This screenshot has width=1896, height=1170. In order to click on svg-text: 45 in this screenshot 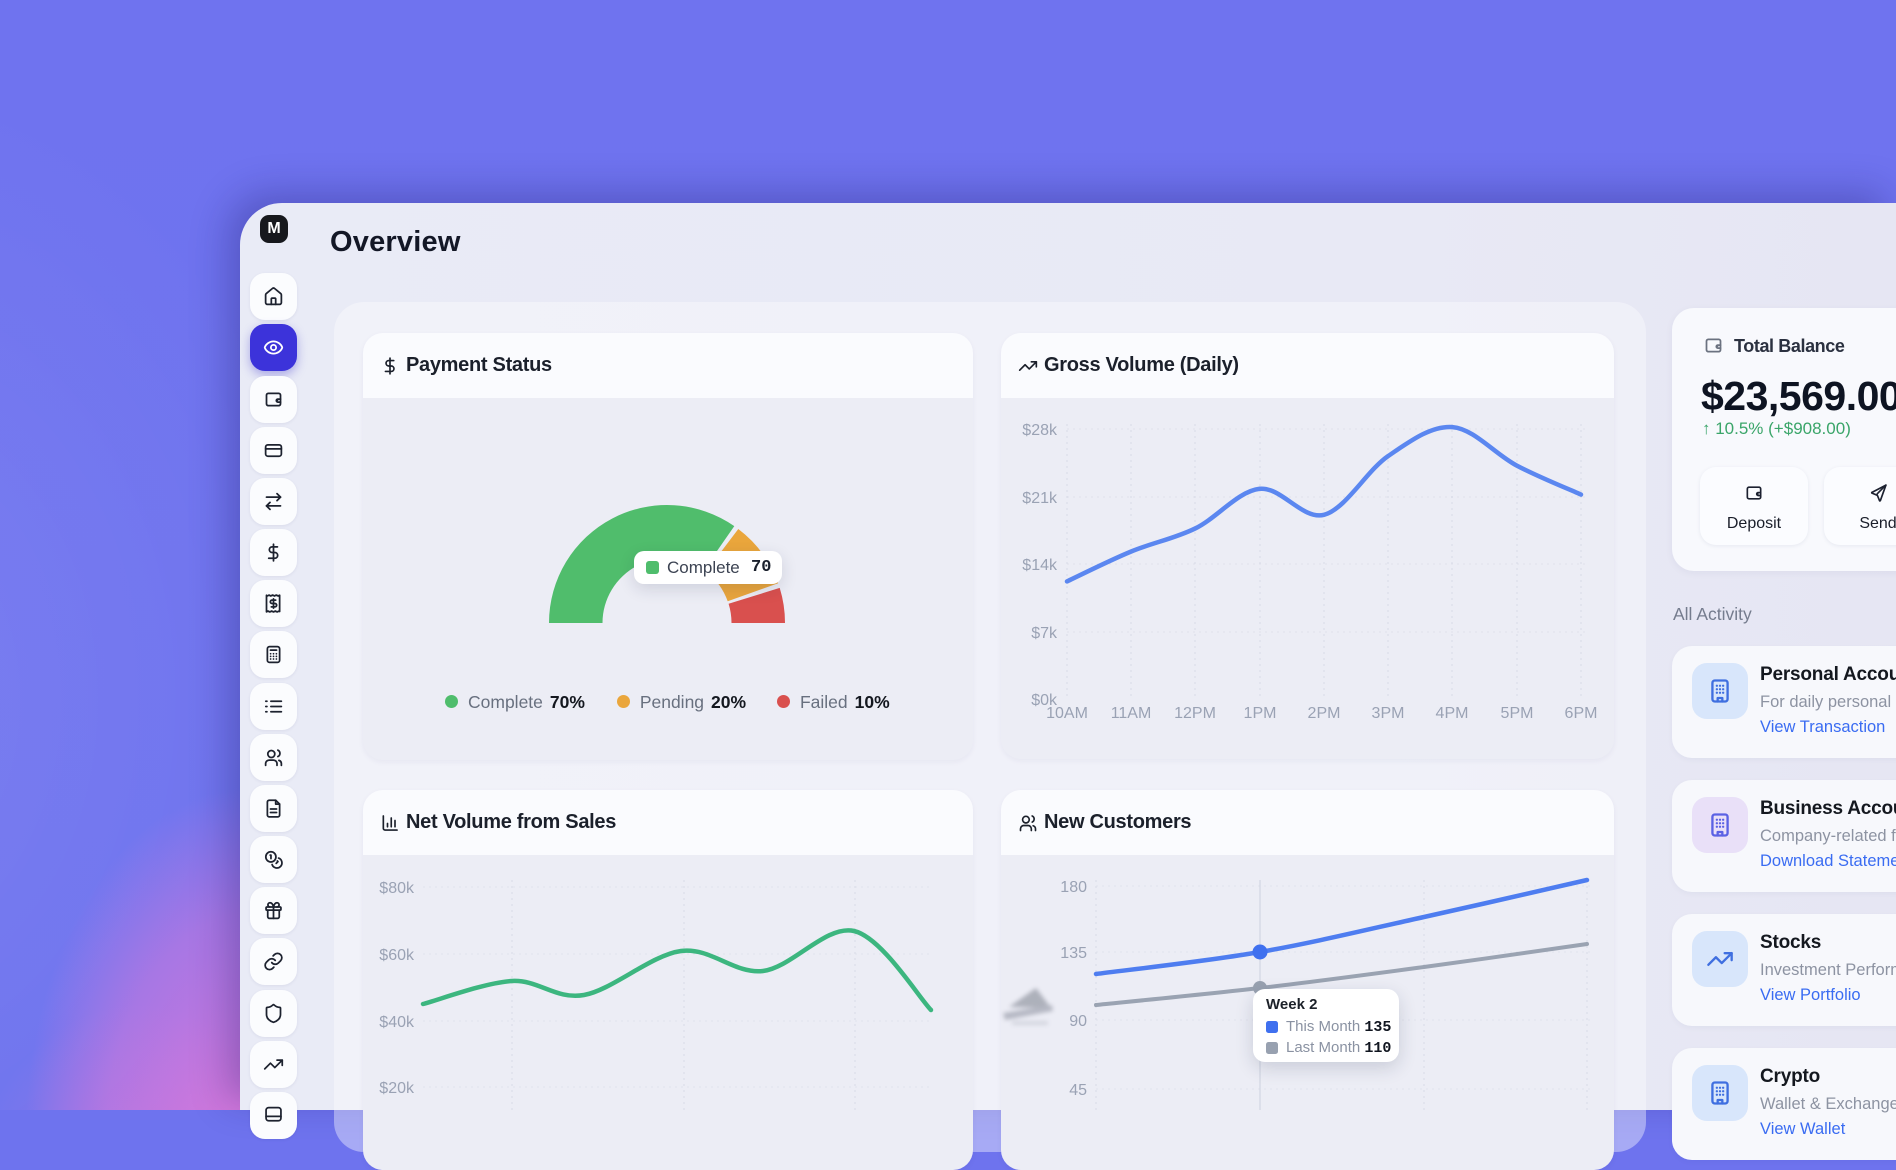, I will do `click(1078, 1090)`.